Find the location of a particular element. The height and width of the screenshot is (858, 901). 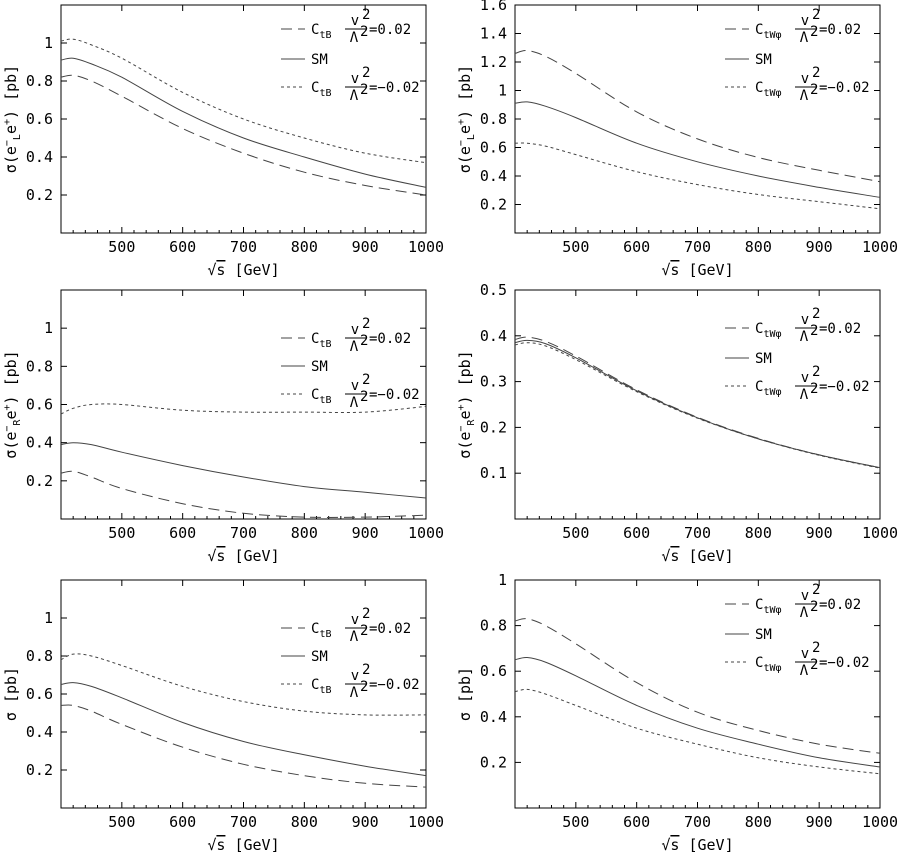

y-tick-label: 1.6 is located at coordinates (493, 7).